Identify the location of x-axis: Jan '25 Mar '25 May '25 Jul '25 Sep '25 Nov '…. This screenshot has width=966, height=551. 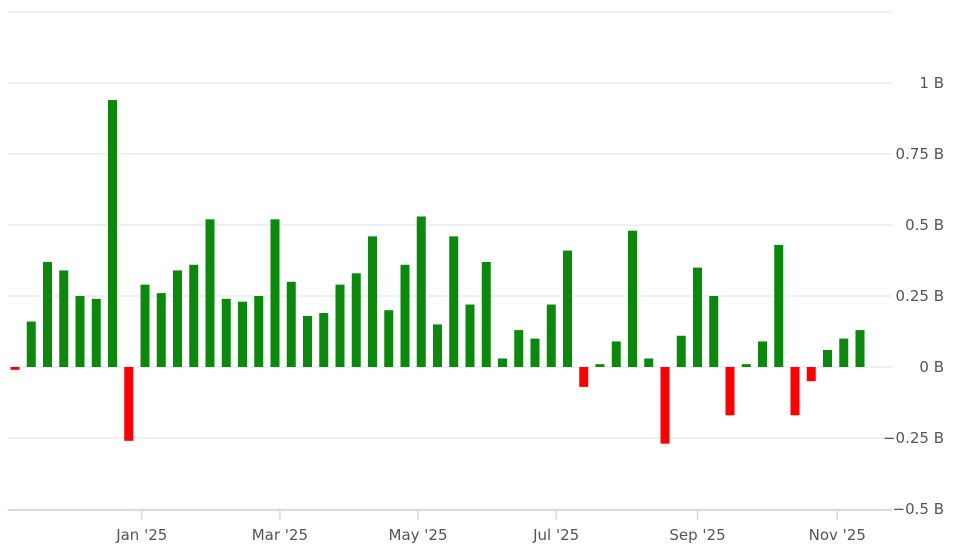
(450, 526).